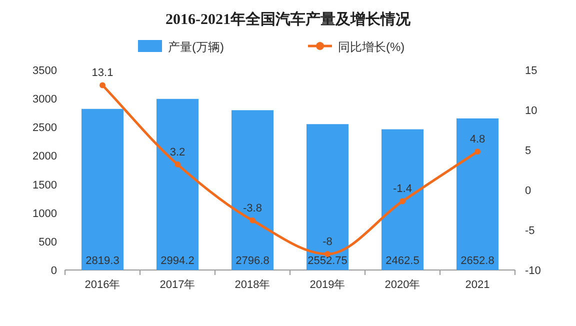  Describe the element at coordinates (478, 140) in the screenshot. I see `data-label: 4.8` at that location.